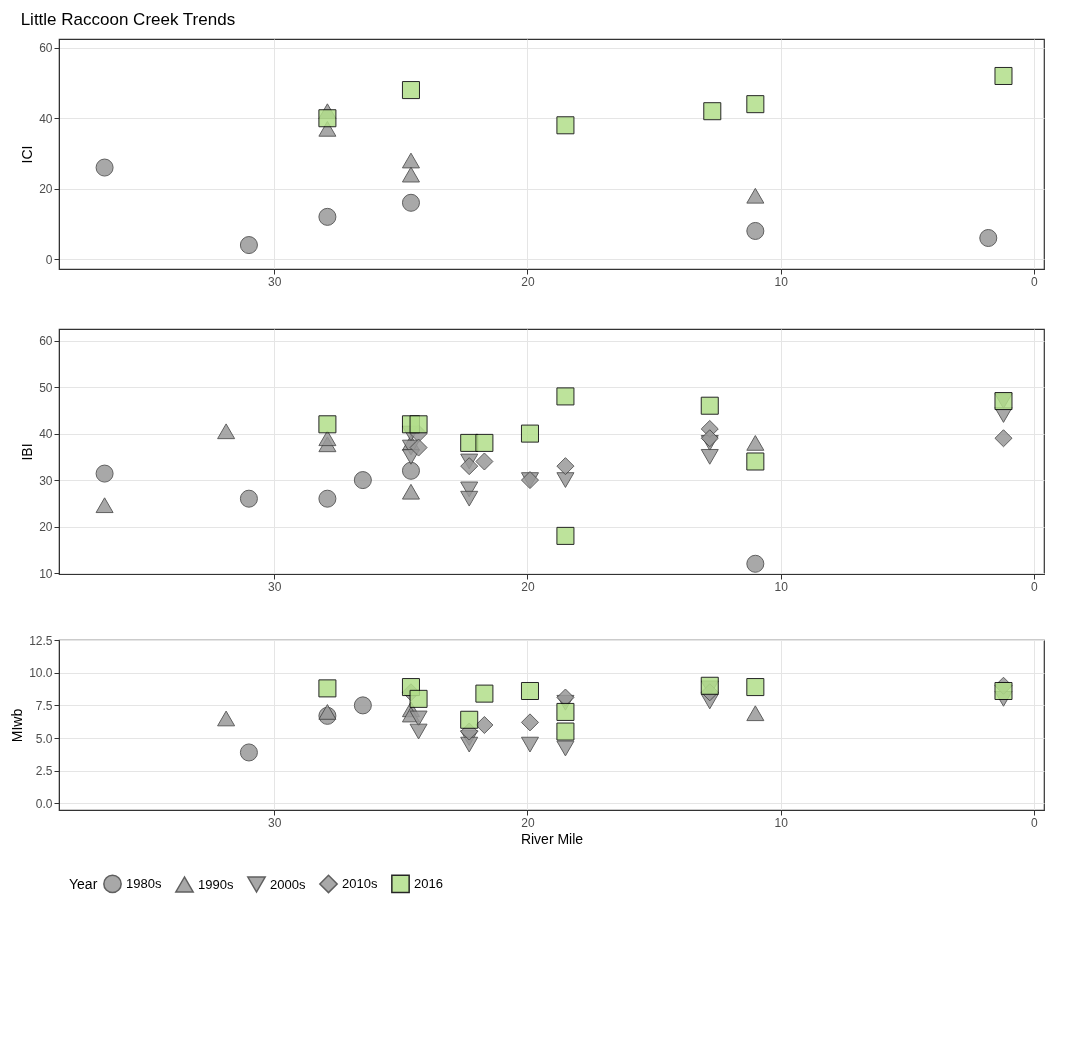  I want to click on y-tick-label: 0.0, so click(44, 803).